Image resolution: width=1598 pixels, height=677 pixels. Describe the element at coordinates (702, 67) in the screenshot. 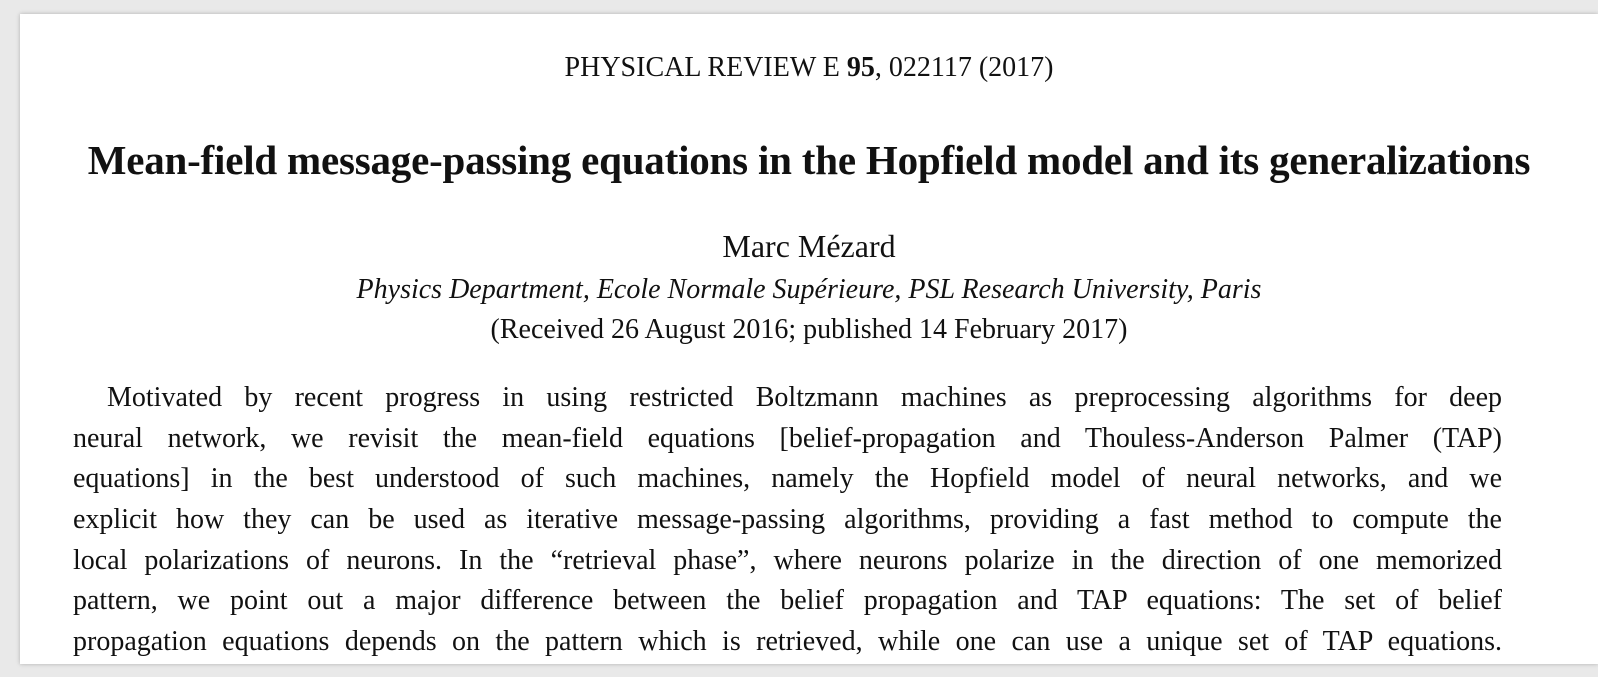

I see `journal-name: PHYSICAL REVIEW E` at that location.